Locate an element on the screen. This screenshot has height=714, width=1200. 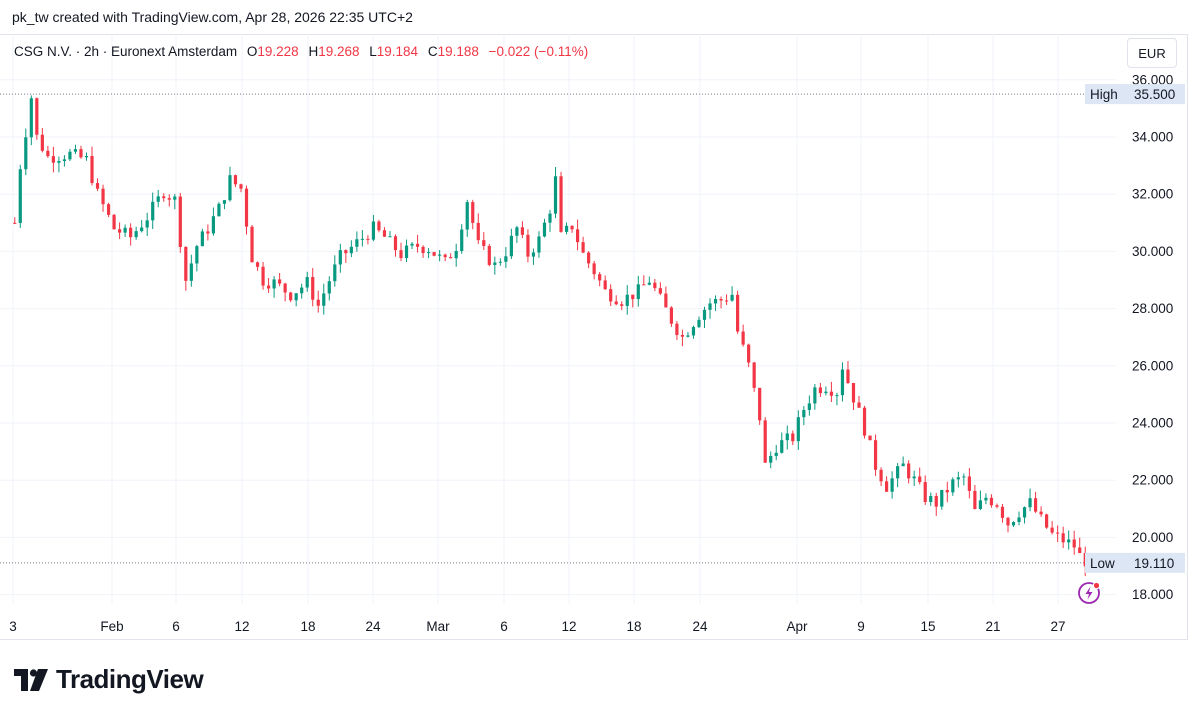
x-tick-label: Apr is located at coordinates (797, 626).